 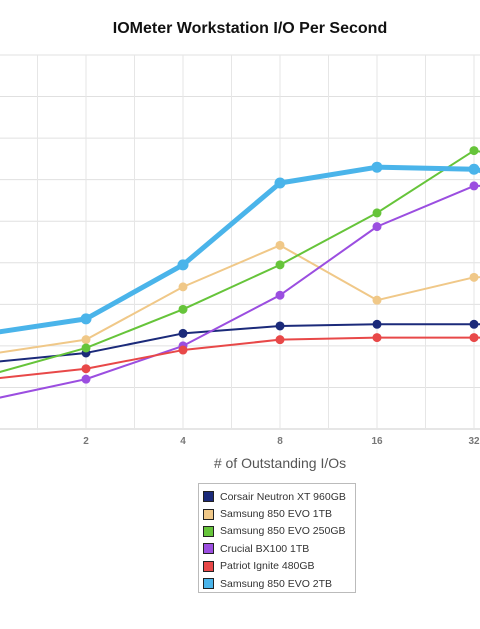 What do you see at coordinates (283, 496) in the screenshot?
I see `legend-label: Corsair Neutron XT 960GB` at bounding box center [283, 496].